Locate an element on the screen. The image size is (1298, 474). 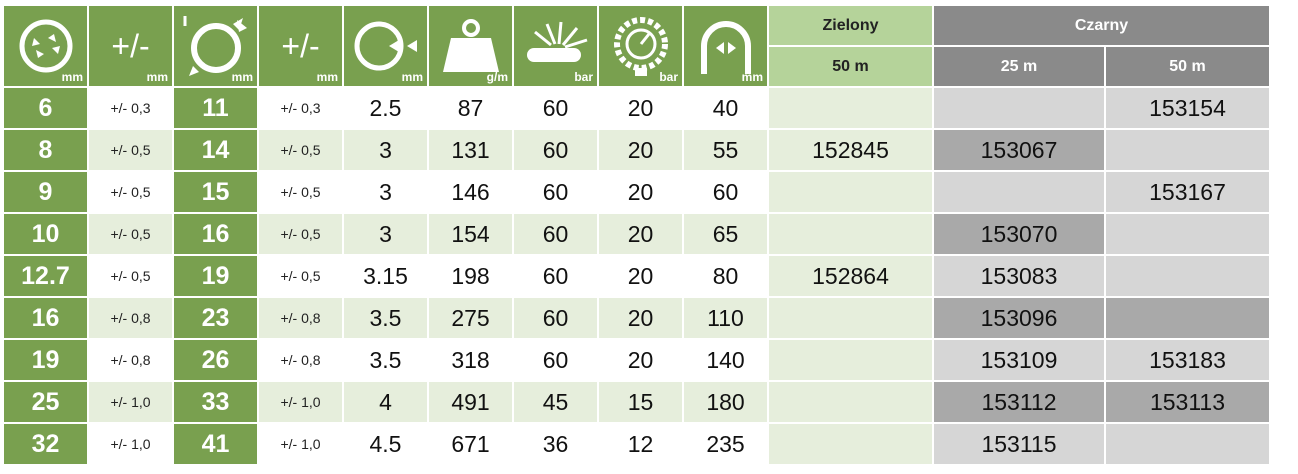
black-25m-code-cell is located at coordinates (1019, 192).